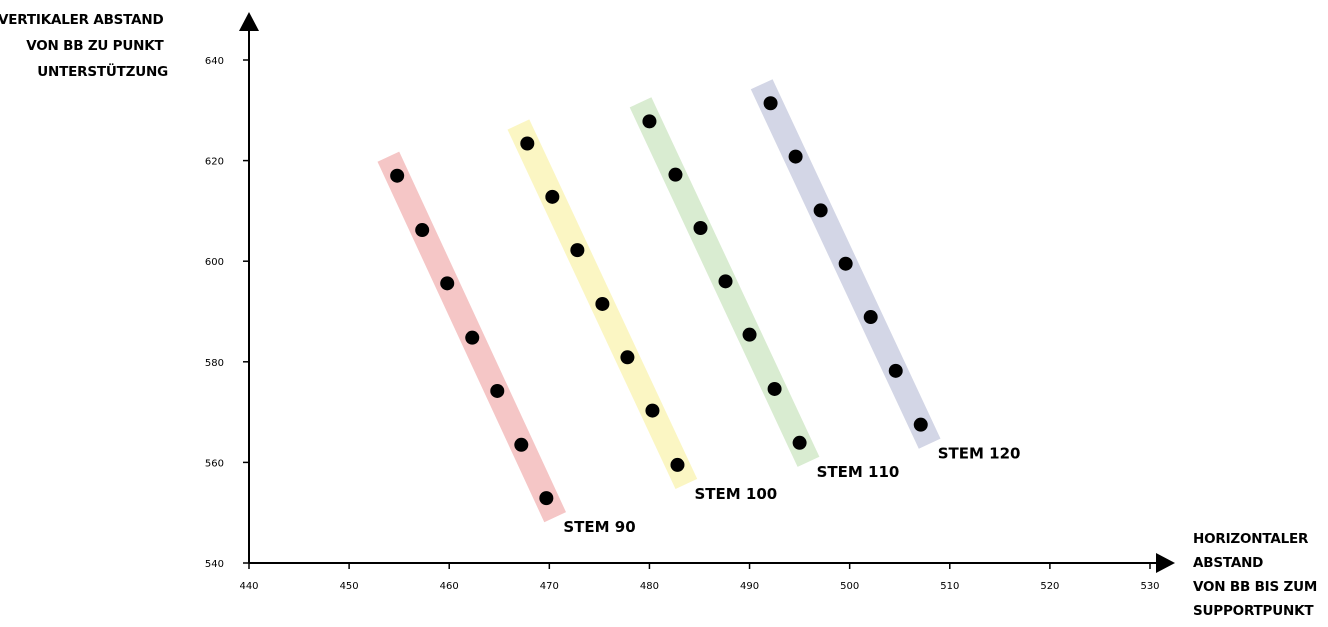 This screenshot has width=1328, height=627. I want to click on x-tick-label: 520, so click(1049, 586).